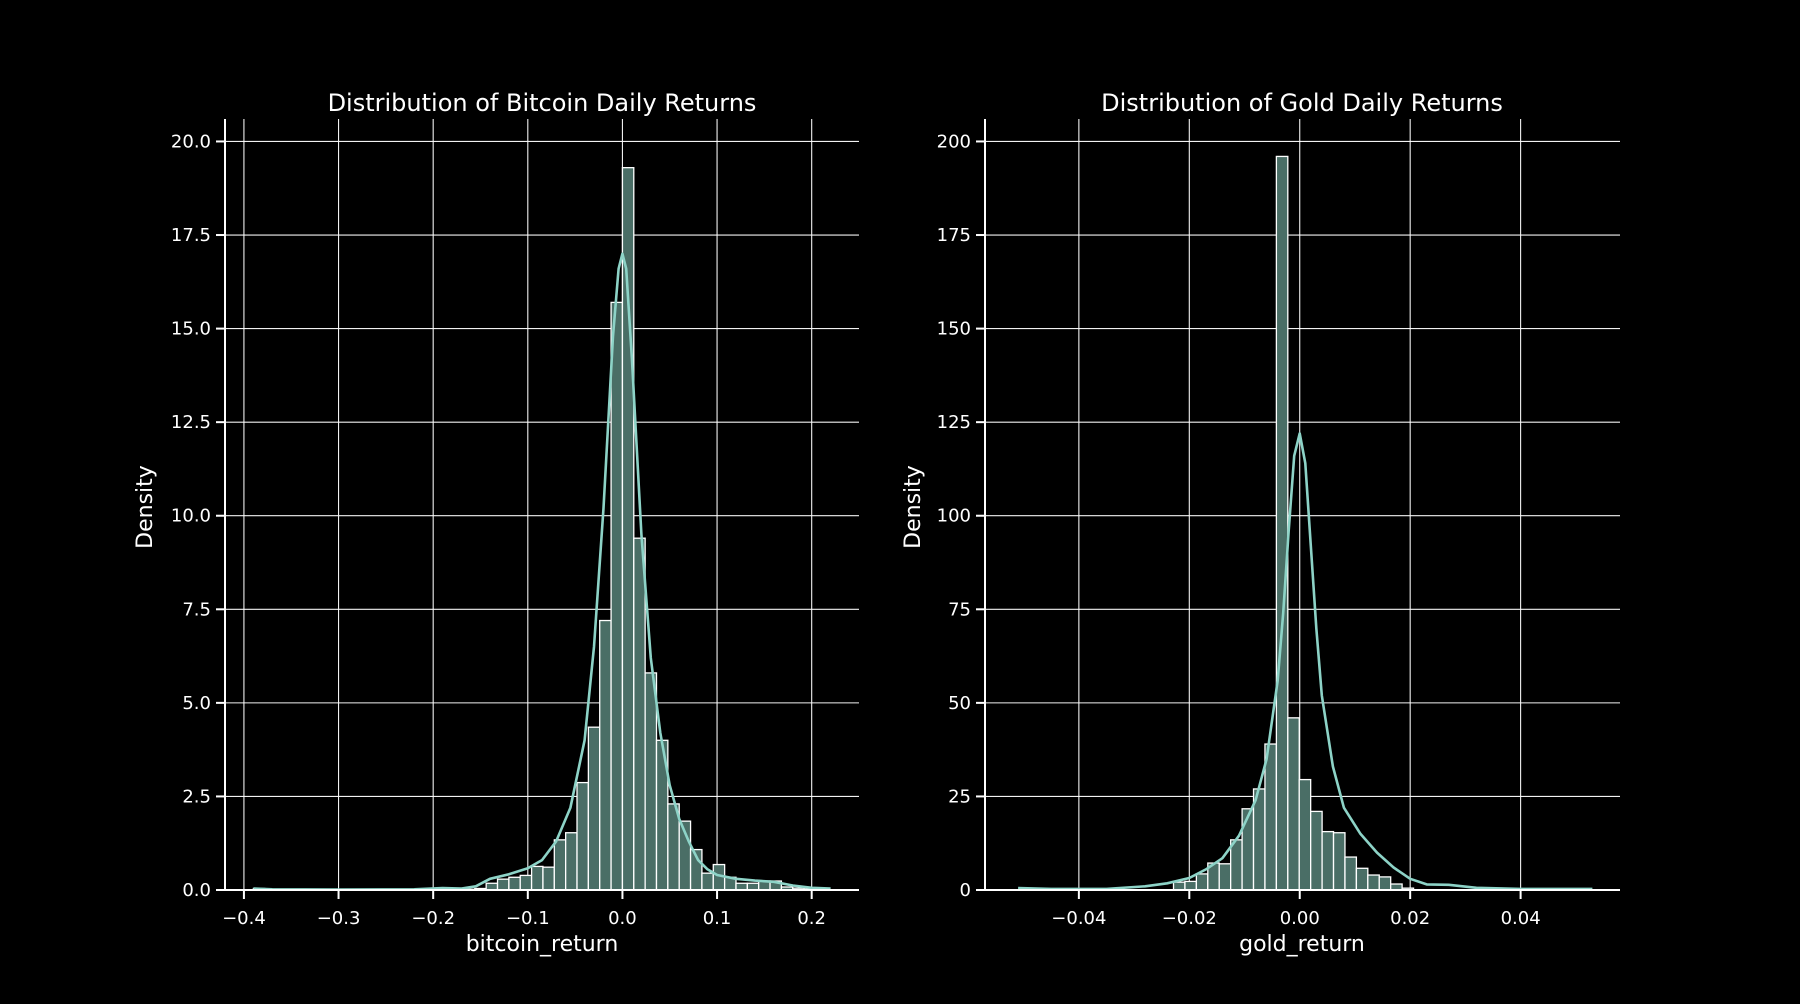 The height and width of the screenshot is (1004, 1800). Describe the element at coordinates (528, 918) in the screenshot. I see `x-tick-label: −0.1` at that location.